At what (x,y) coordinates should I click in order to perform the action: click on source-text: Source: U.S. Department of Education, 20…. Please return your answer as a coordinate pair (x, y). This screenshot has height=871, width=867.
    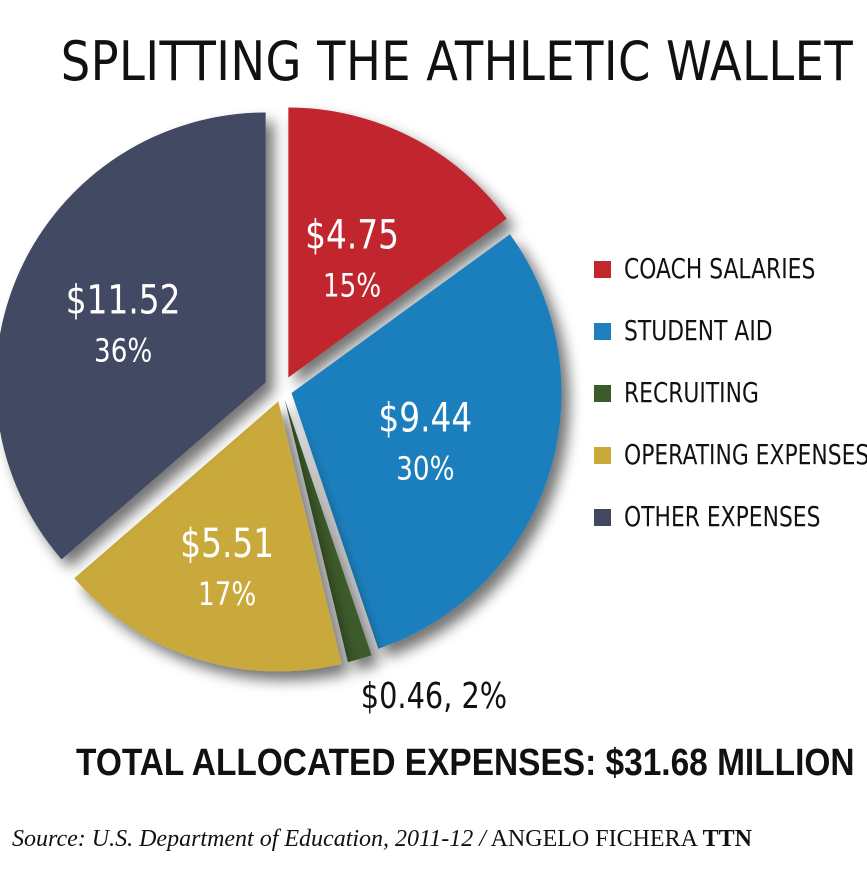
    Looking at the image, I should click on (249, 839).